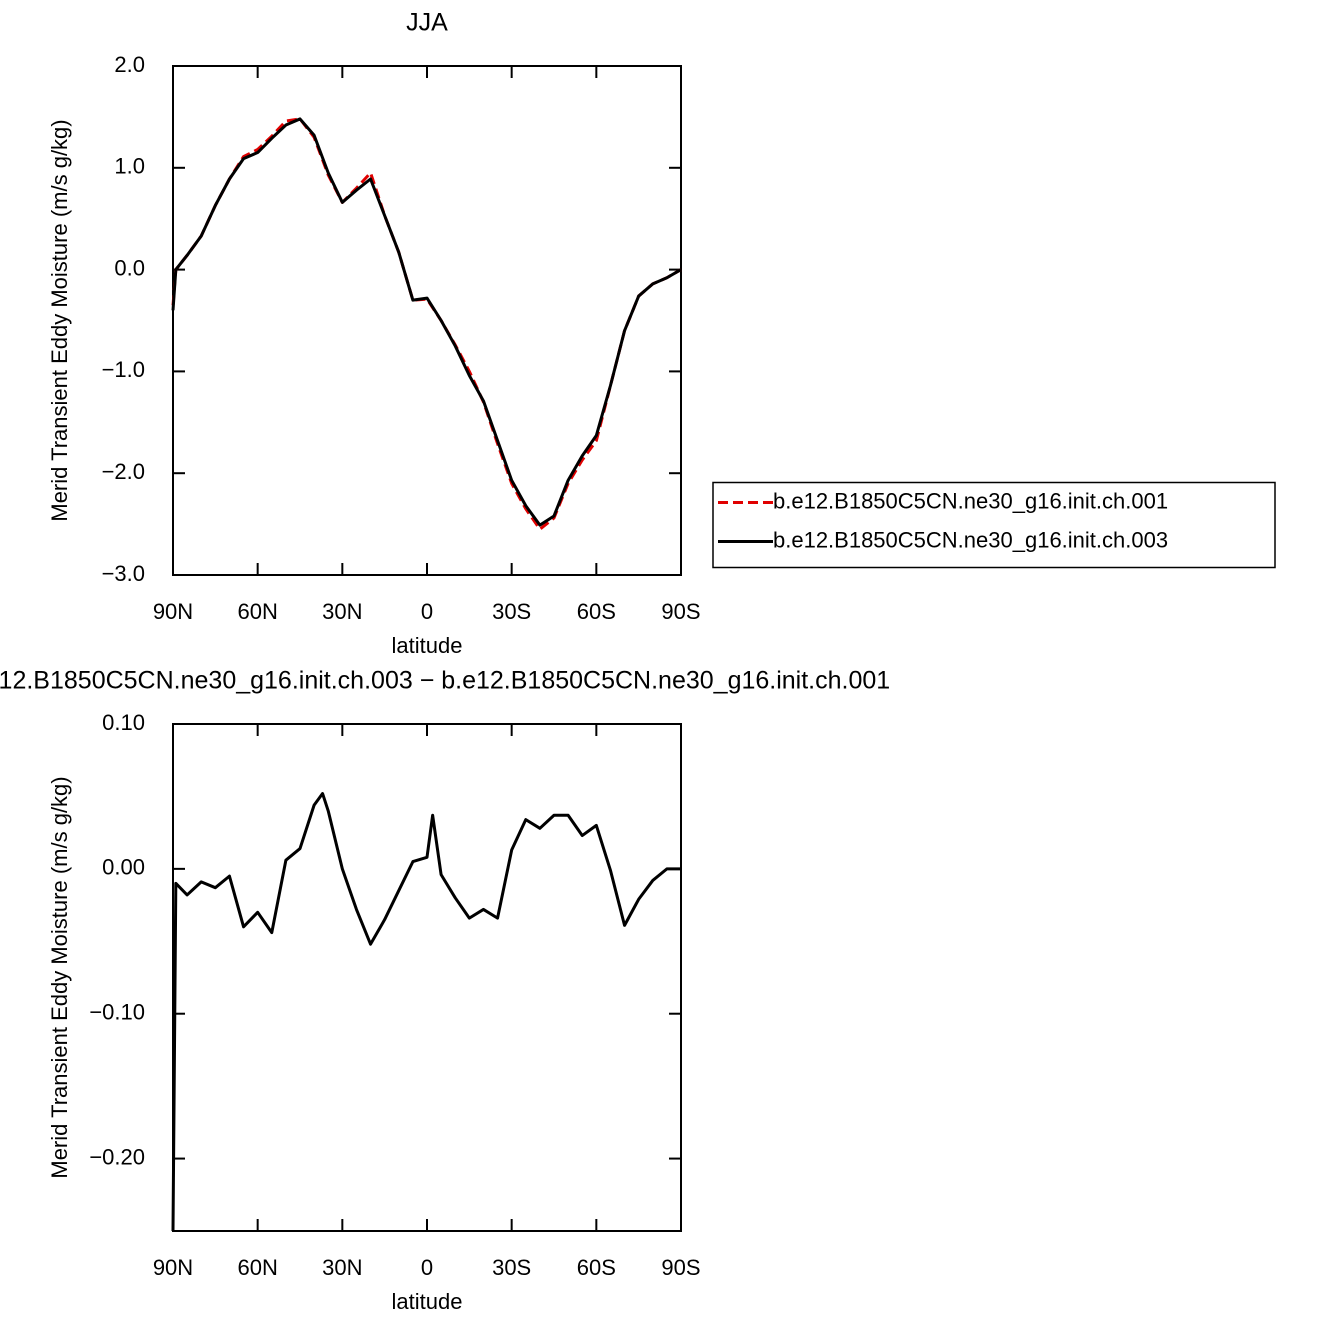  I want to click on y-tick-label: 2.0, so click(129, 64).